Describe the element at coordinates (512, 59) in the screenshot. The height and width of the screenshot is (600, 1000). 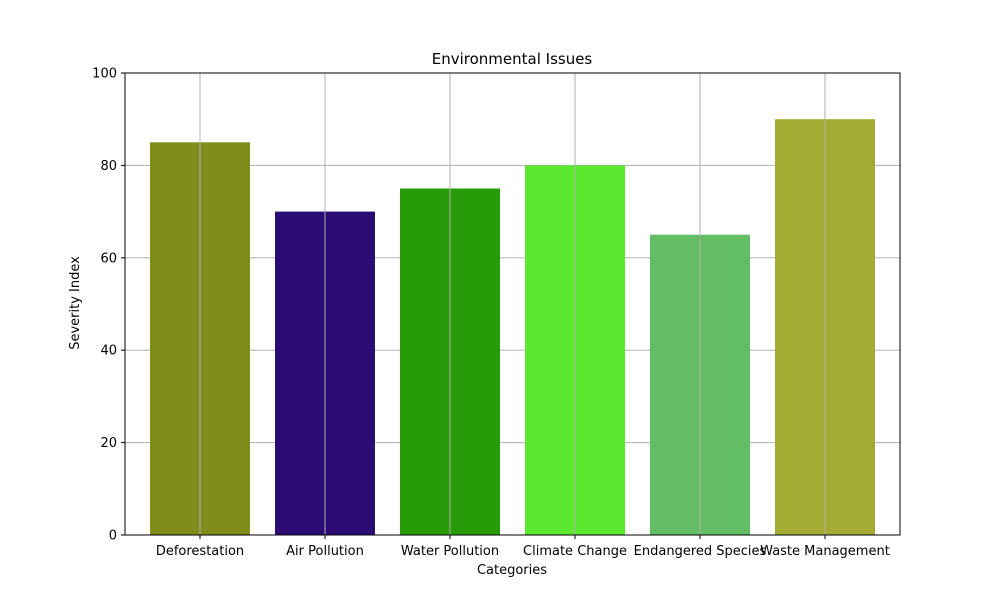
I see `chart-title: Environmental Issues` at that location.